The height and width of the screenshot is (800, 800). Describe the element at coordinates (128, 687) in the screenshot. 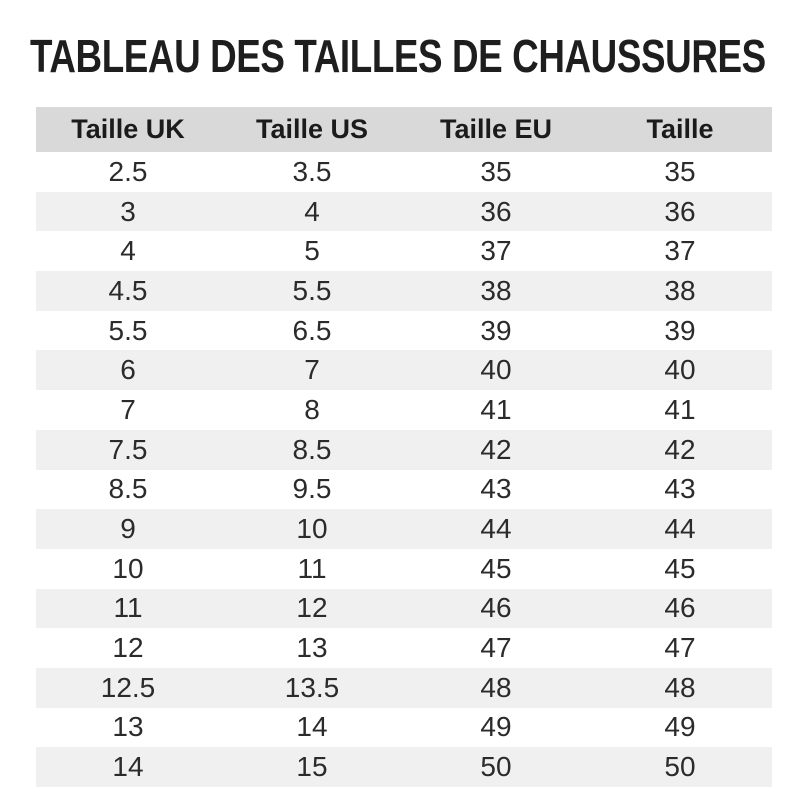

I see `table-cell: 12.5` at that location.